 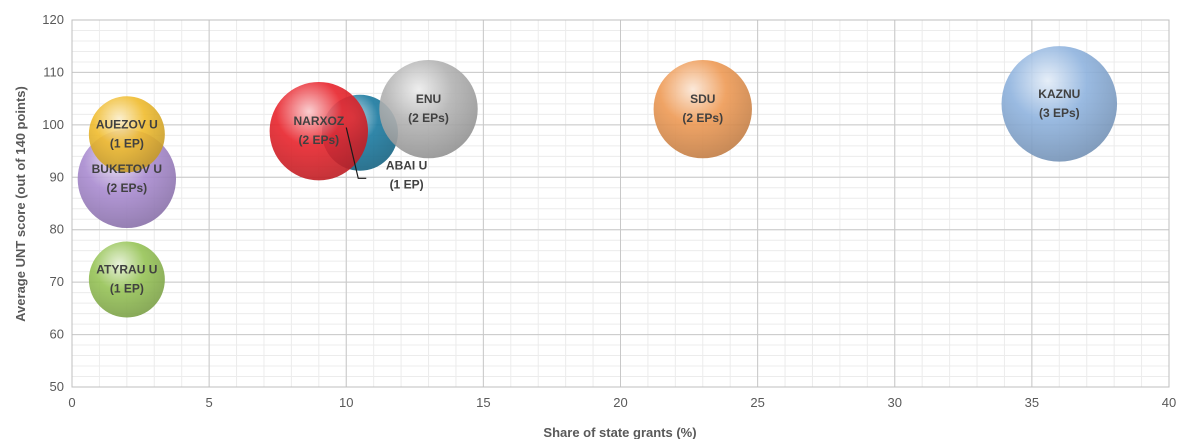 I want to click on abai-leader-line, so click(x=356, y=153).